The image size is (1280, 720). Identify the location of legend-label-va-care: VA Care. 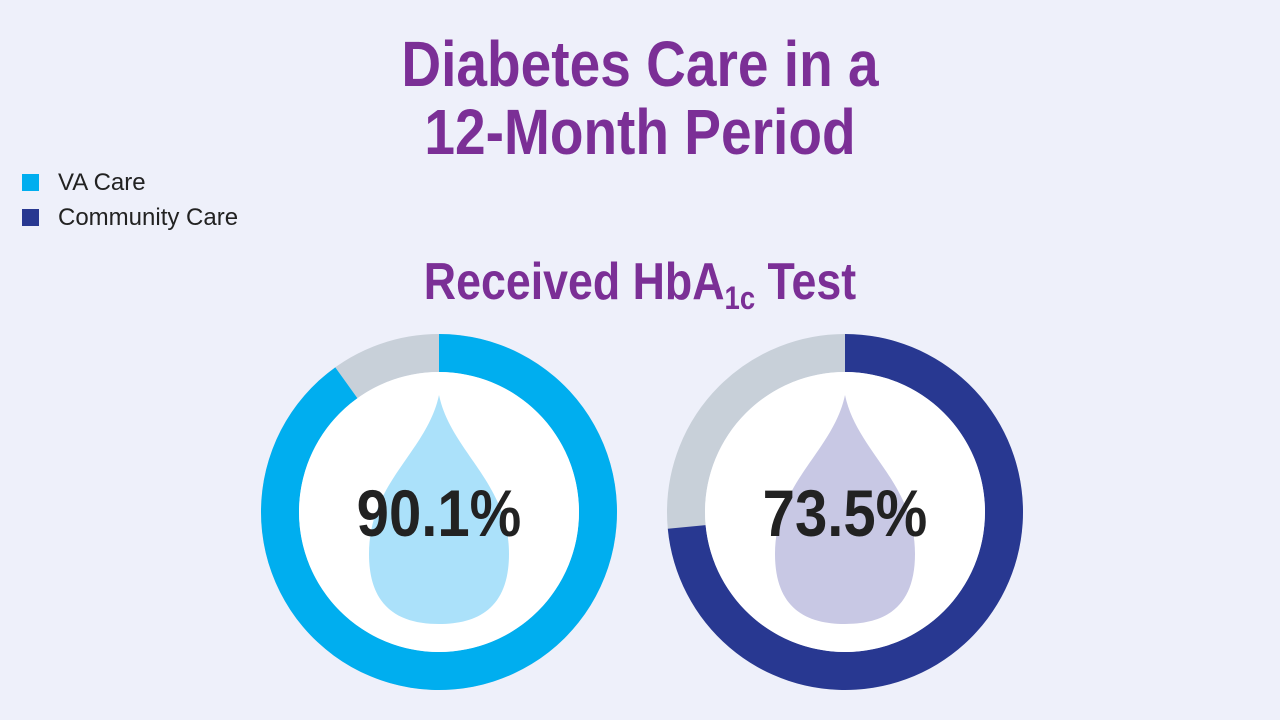
(102, 182).